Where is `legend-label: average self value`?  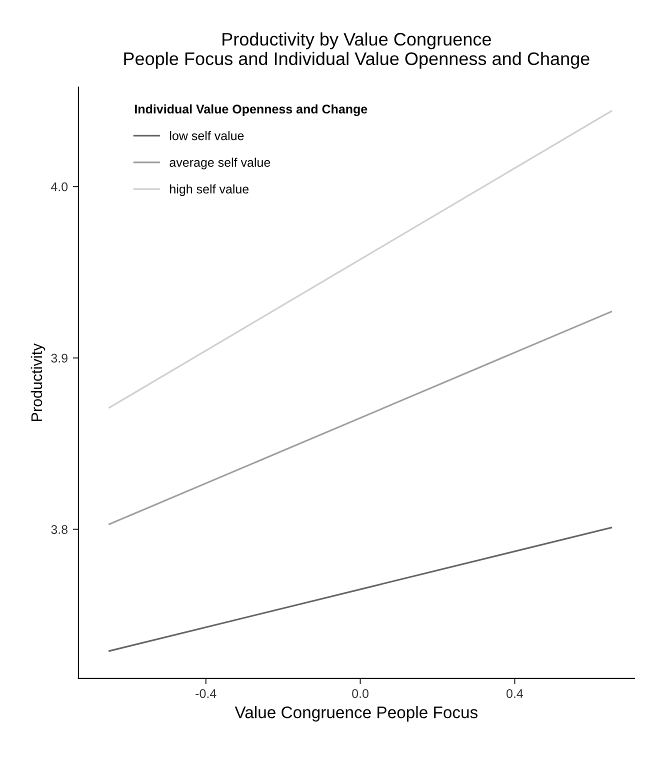
legend-label: average self value is located at coordinates (220, 164).